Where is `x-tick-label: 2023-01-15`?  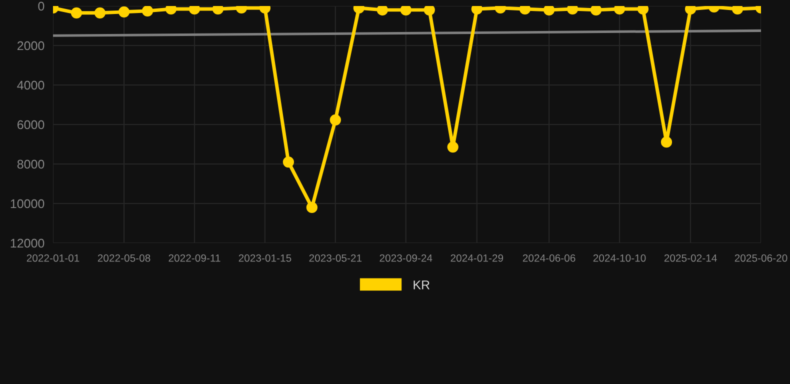 x-tick-label: 2023-01-15 is located at coordinates (265, 258).